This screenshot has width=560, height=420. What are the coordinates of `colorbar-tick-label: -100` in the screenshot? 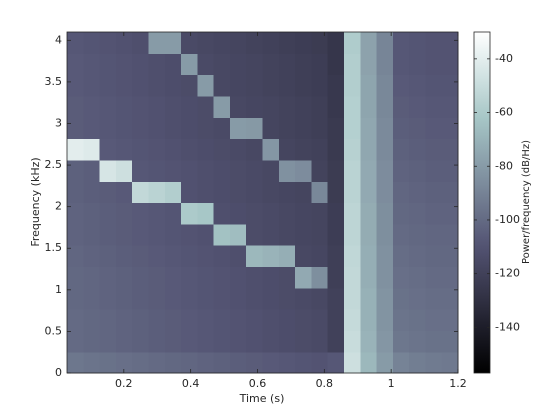 It's located at (507, 219).